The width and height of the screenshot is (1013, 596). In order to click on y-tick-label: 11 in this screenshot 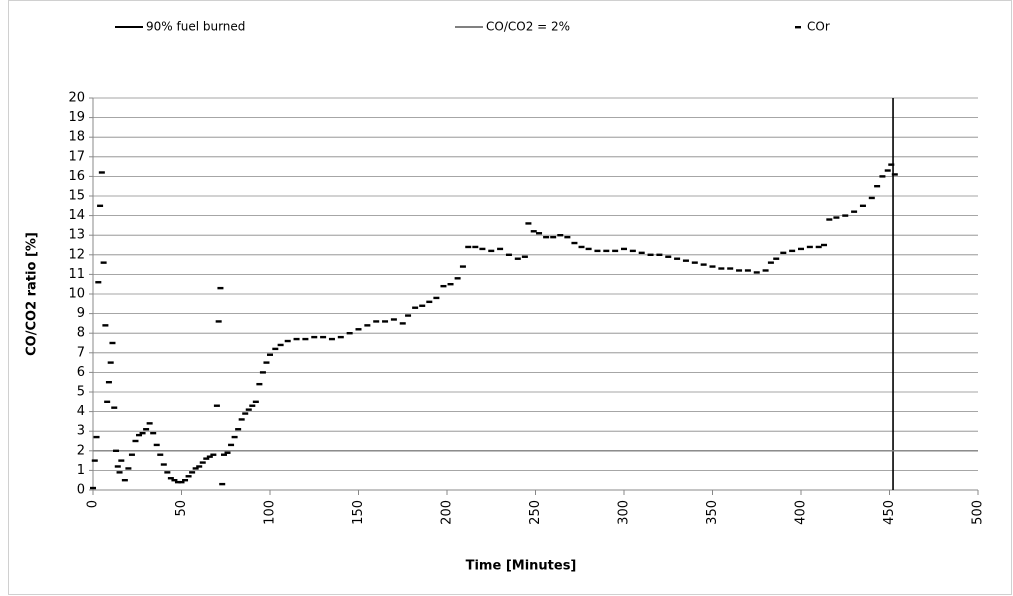, I will do `click(76, 274)`.